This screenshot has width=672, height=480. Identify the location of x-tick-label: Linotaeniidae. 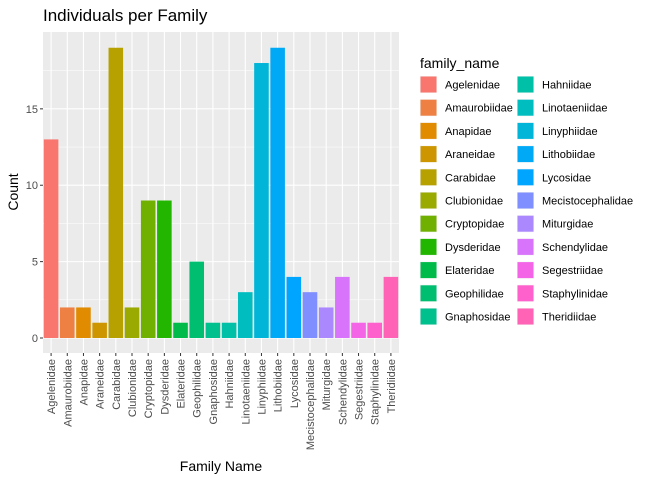
(246, 391).